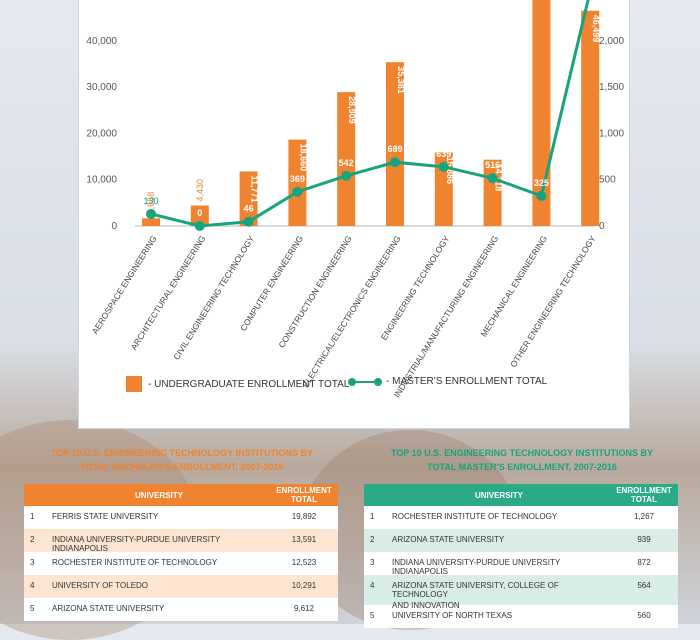 The height and width of the screenshot is (640, 700). I want to click on bar-data-label: 14,318, so click(499, 178).